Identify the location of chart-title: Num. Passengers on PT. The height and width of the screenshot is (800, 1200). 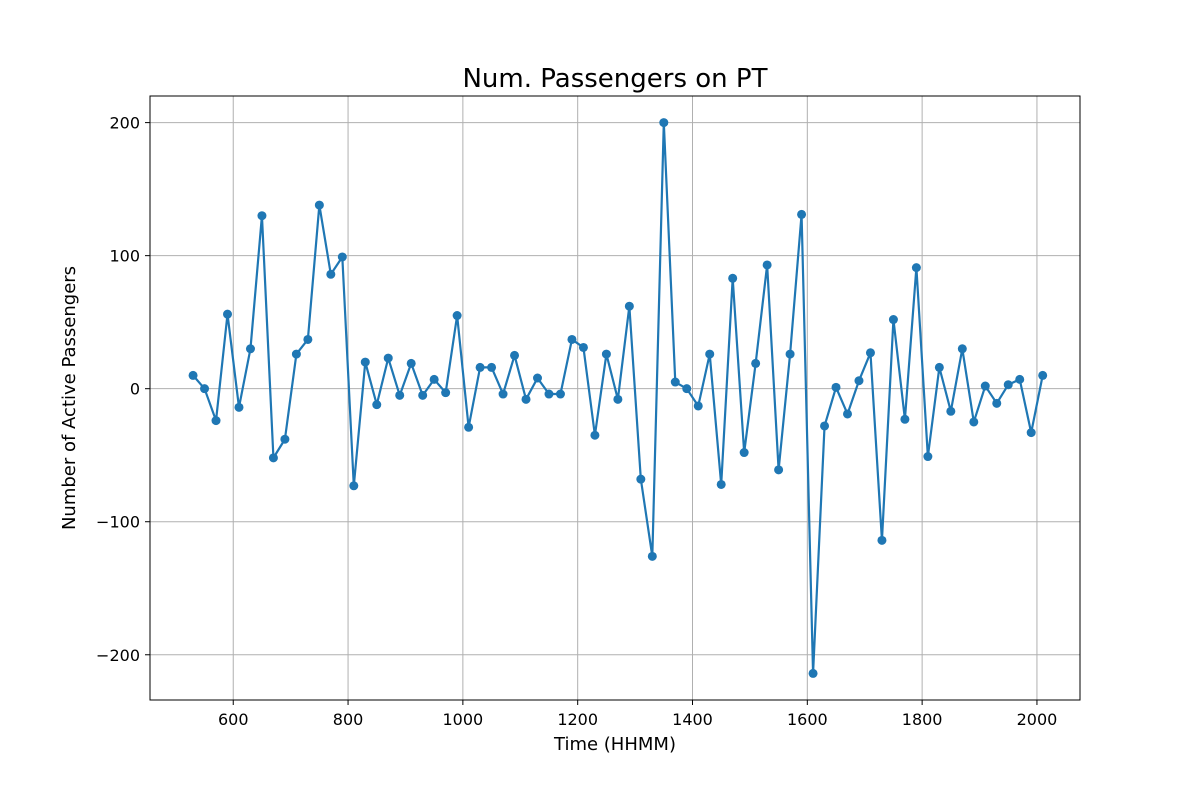
(614, 79).